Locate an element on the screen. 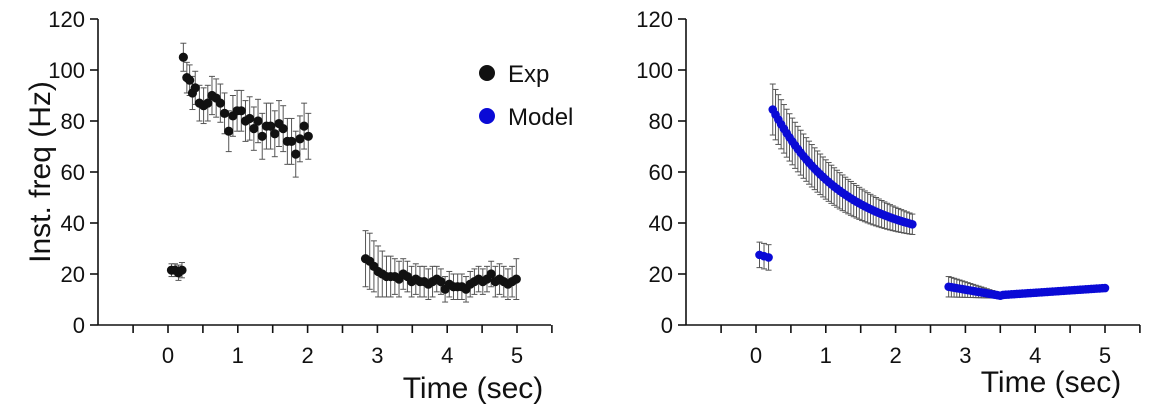  left-x-tick-label: 5 is located at coordinates (517, 355).